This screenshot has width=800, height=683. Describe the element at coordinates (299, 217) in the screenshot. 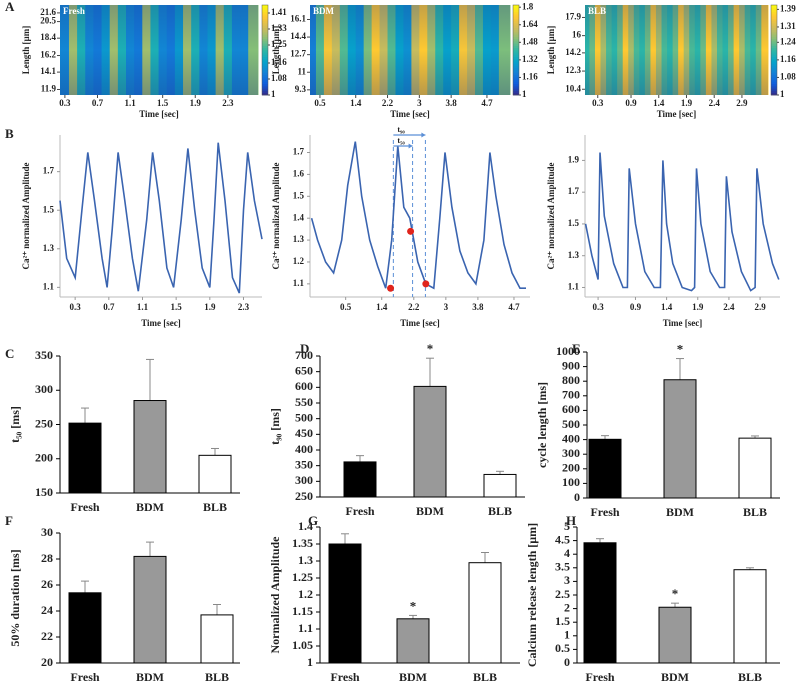

I see `y-tick-label: 1.4` at that location.